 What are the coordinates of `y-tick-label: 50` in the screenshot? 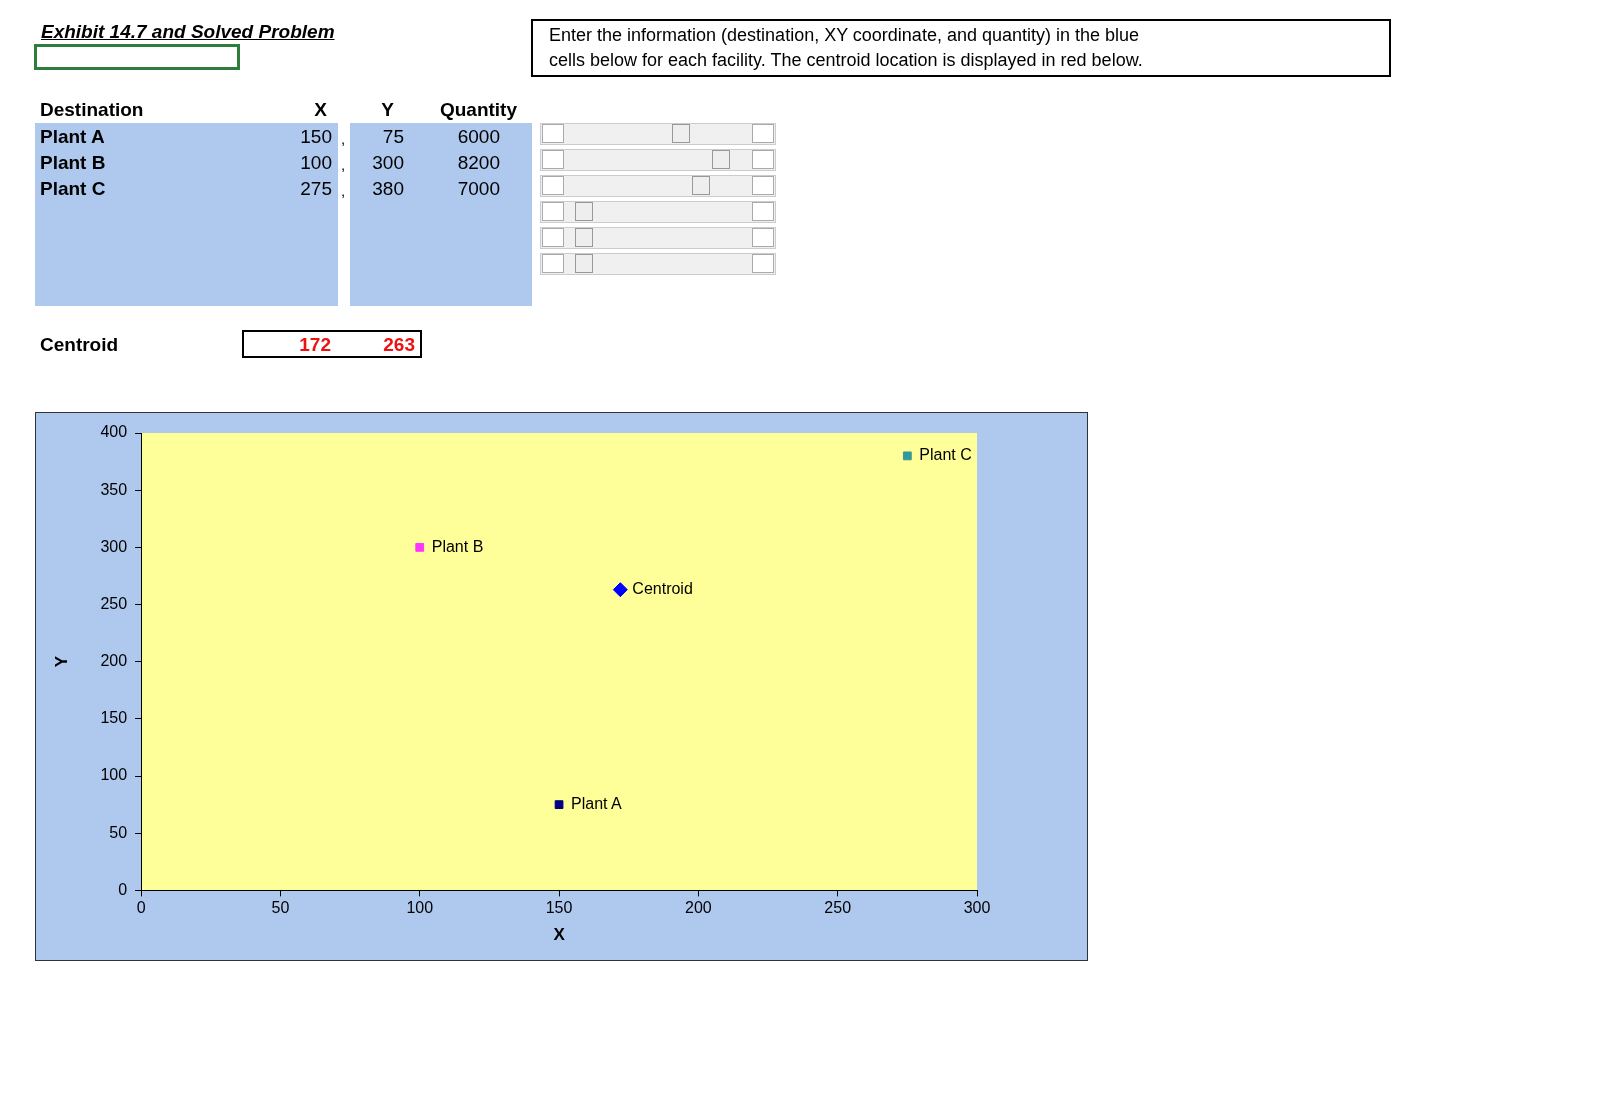 It's located at (118, 832).